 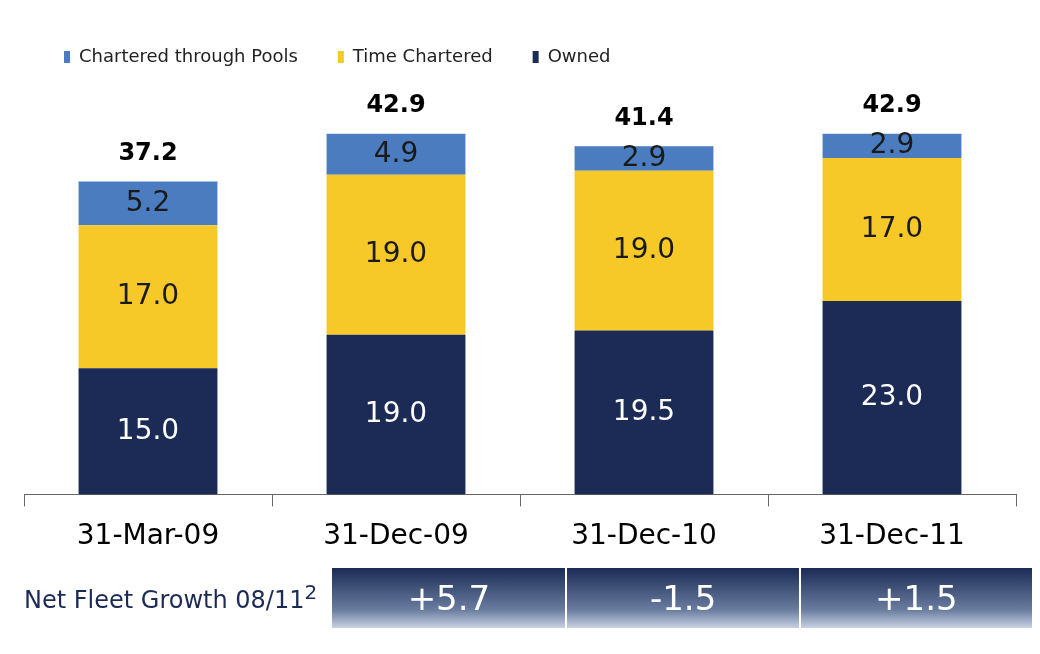 I want to click on data-label: 15.0, so click(x=148, y=429).